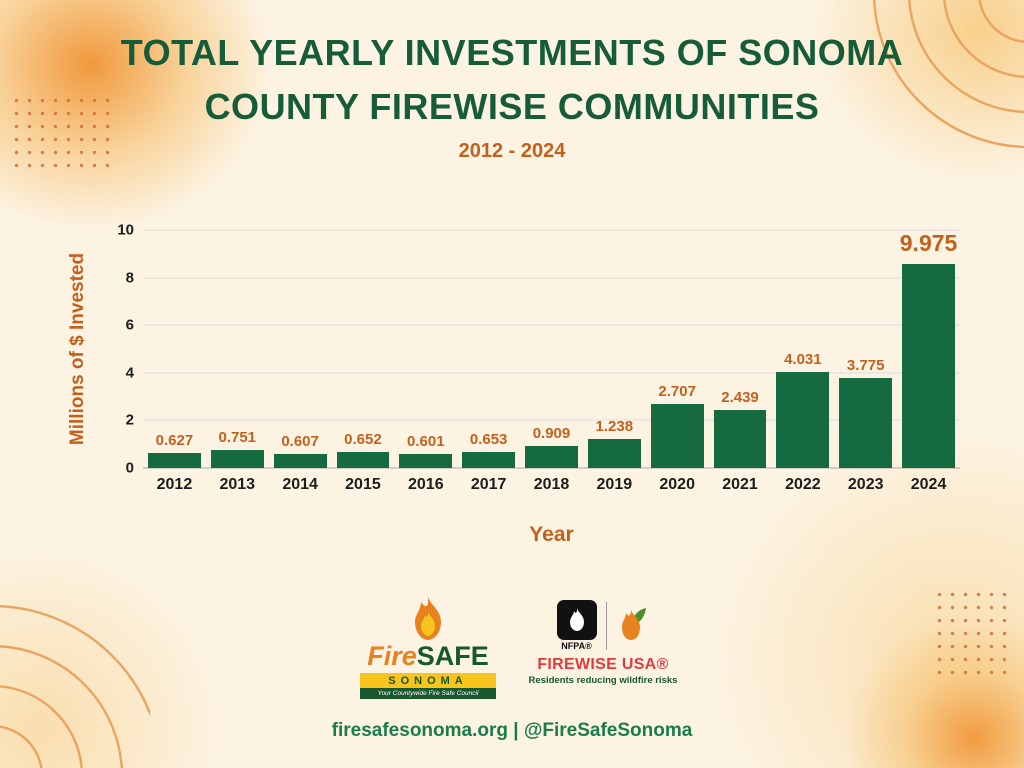 This screenshot has height=768, width=1024. Describe the element at coordinates (488, 484) in the screenshot. I see `x-tick-label: 2017` at that location.